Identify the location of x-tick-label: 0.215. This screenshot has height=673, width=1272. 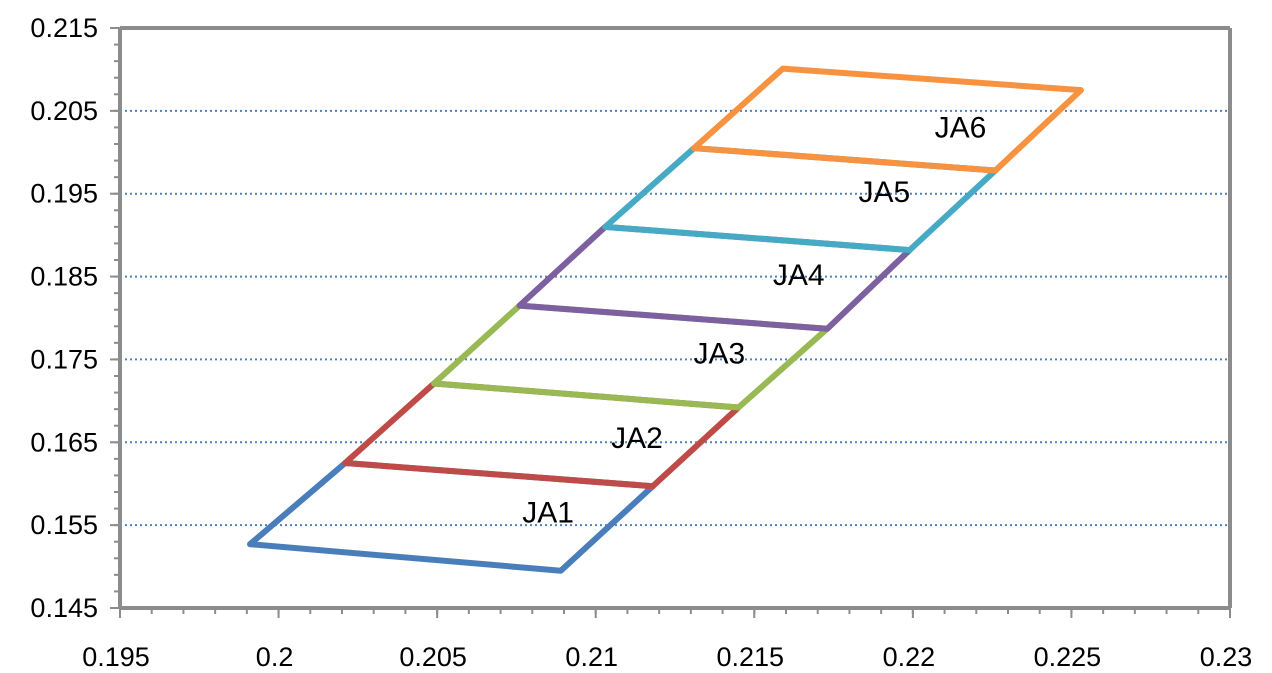
(750, 657).